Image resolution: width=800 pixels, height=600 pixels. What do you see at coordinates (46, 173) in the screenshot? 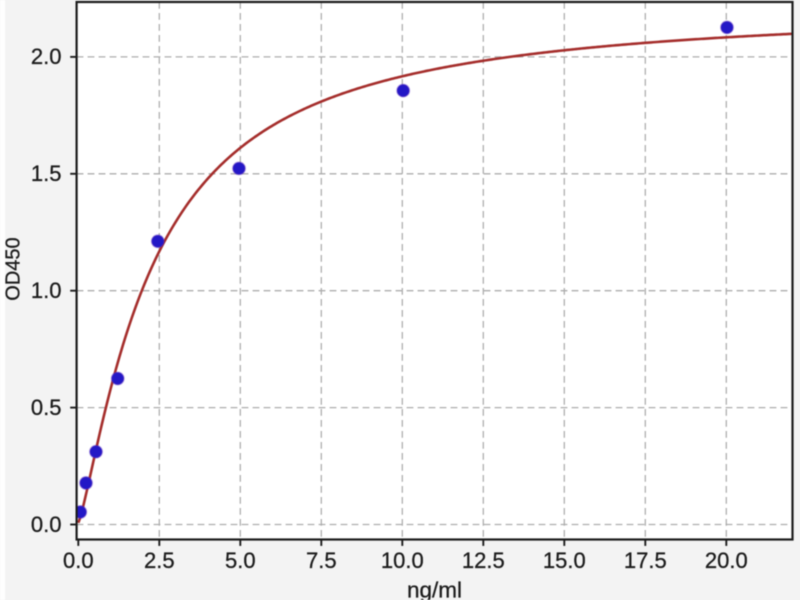
I see `svg-text: 1.5` at bounding box center [46, 173].